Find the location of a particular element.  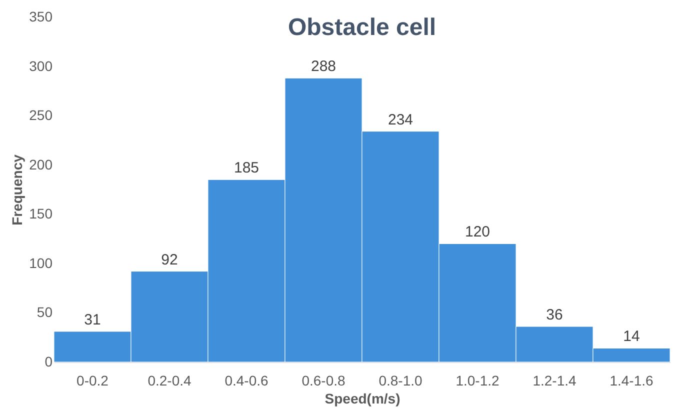

y-tick-label: 0 is located at coordinates (48, 362).